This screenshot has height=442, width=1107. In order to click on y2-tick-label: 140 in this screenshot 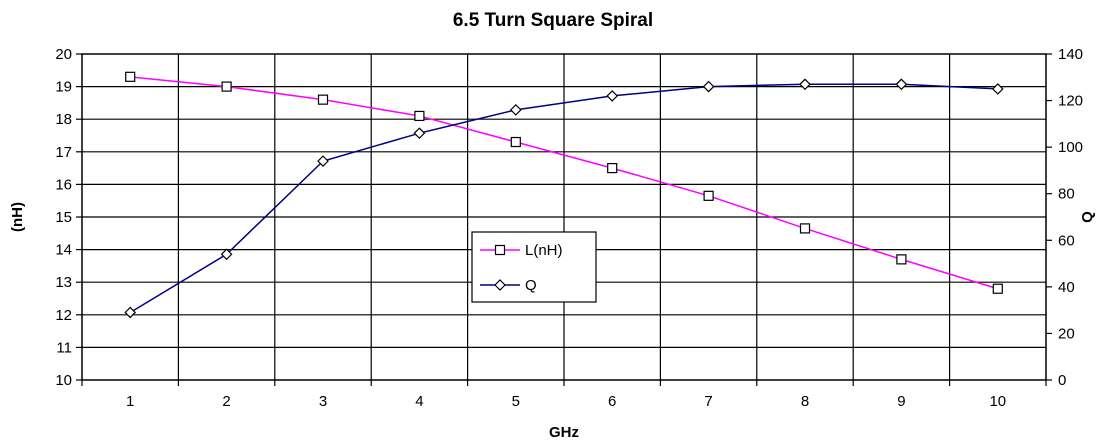, I will do `click(1070, 54)`.